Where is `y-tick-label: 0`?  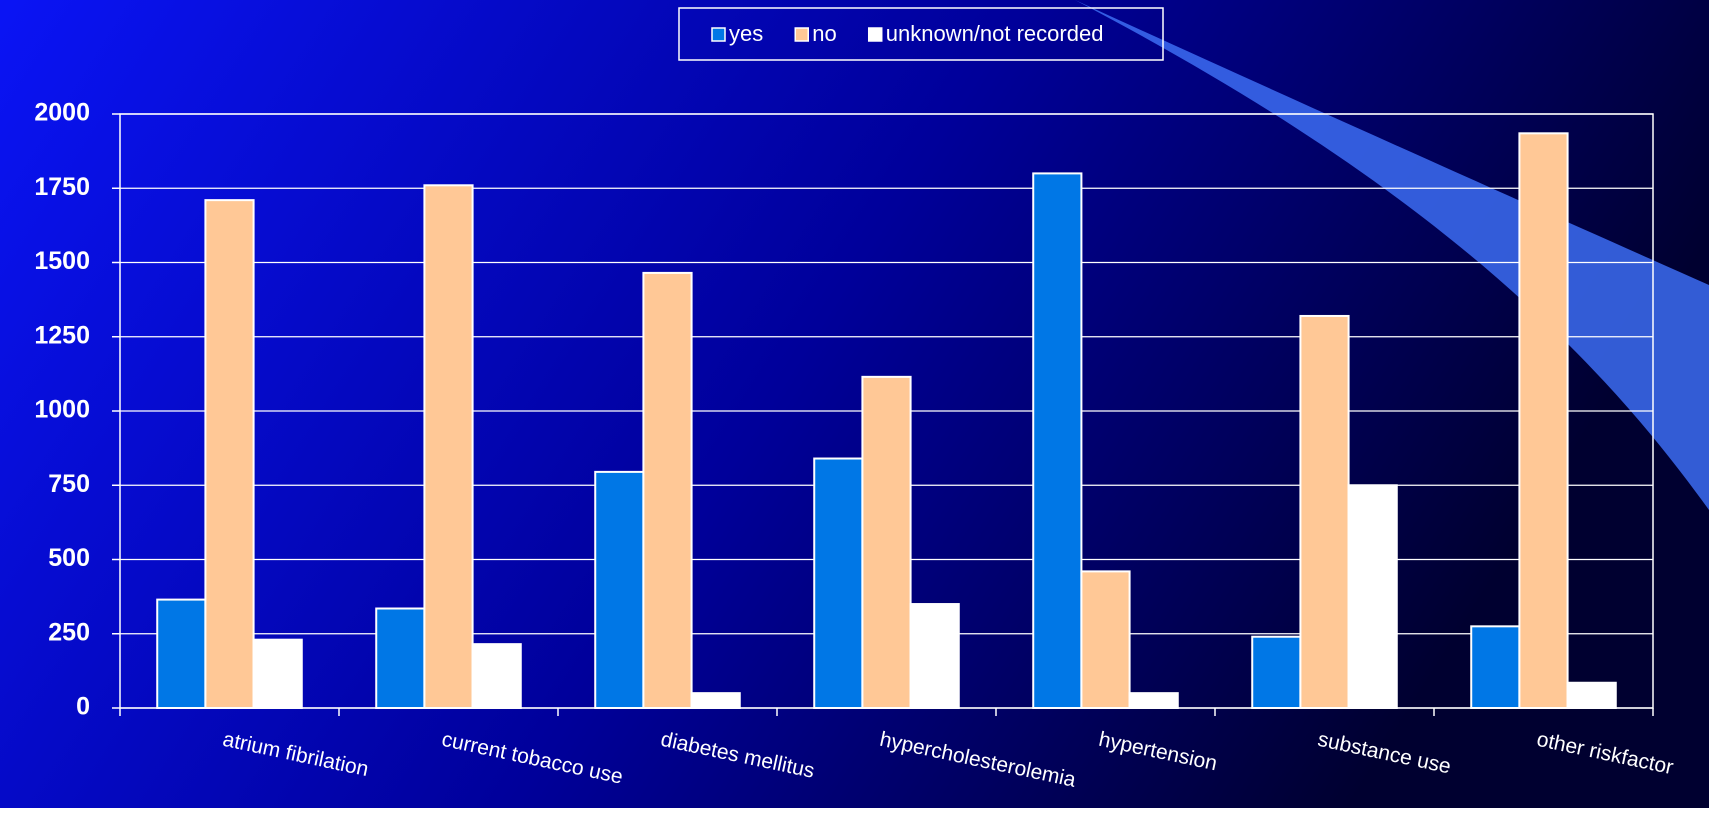
y-tick-label: 0 is located at coordinates (83, 707).